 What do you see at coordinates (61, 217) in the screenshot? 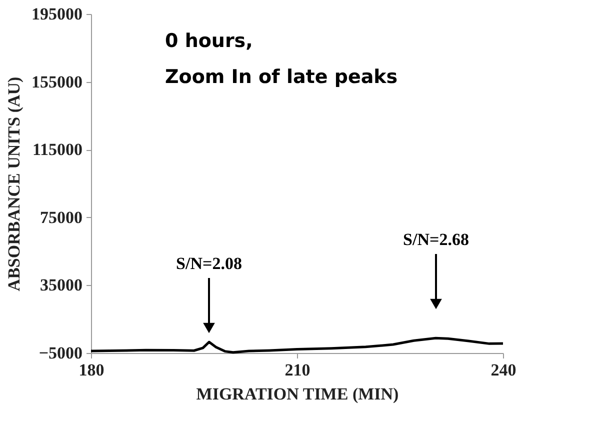
I see `y-tick-label: 75000` at bounding box center [61, 217].